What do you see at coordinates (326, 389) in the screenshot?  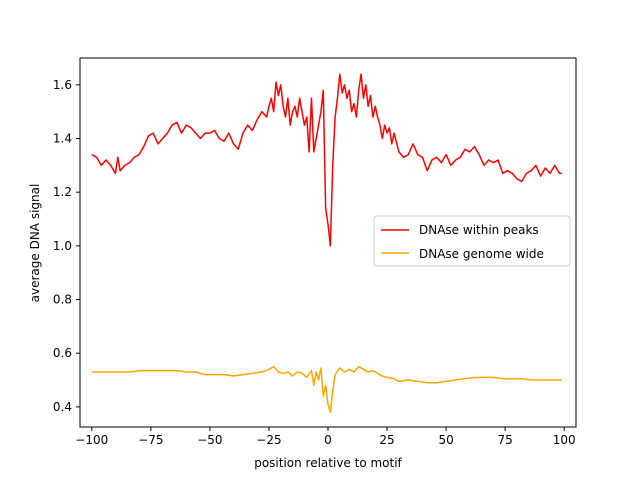 I see `series-line-dnase-genome-wide` at bounding box center [326, 389].